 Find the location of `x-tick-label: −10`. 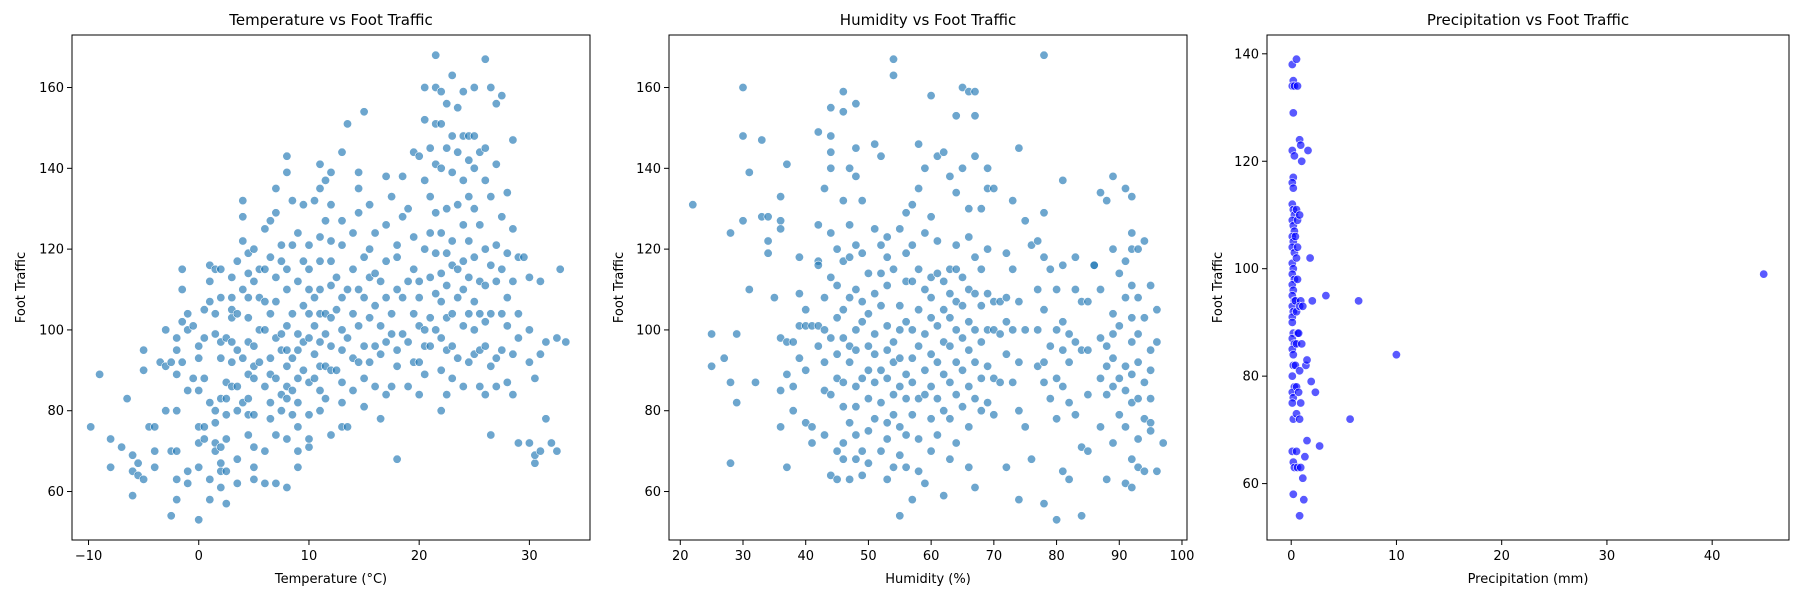

x-tick-label: −10 is located at coordinates (88, 556).